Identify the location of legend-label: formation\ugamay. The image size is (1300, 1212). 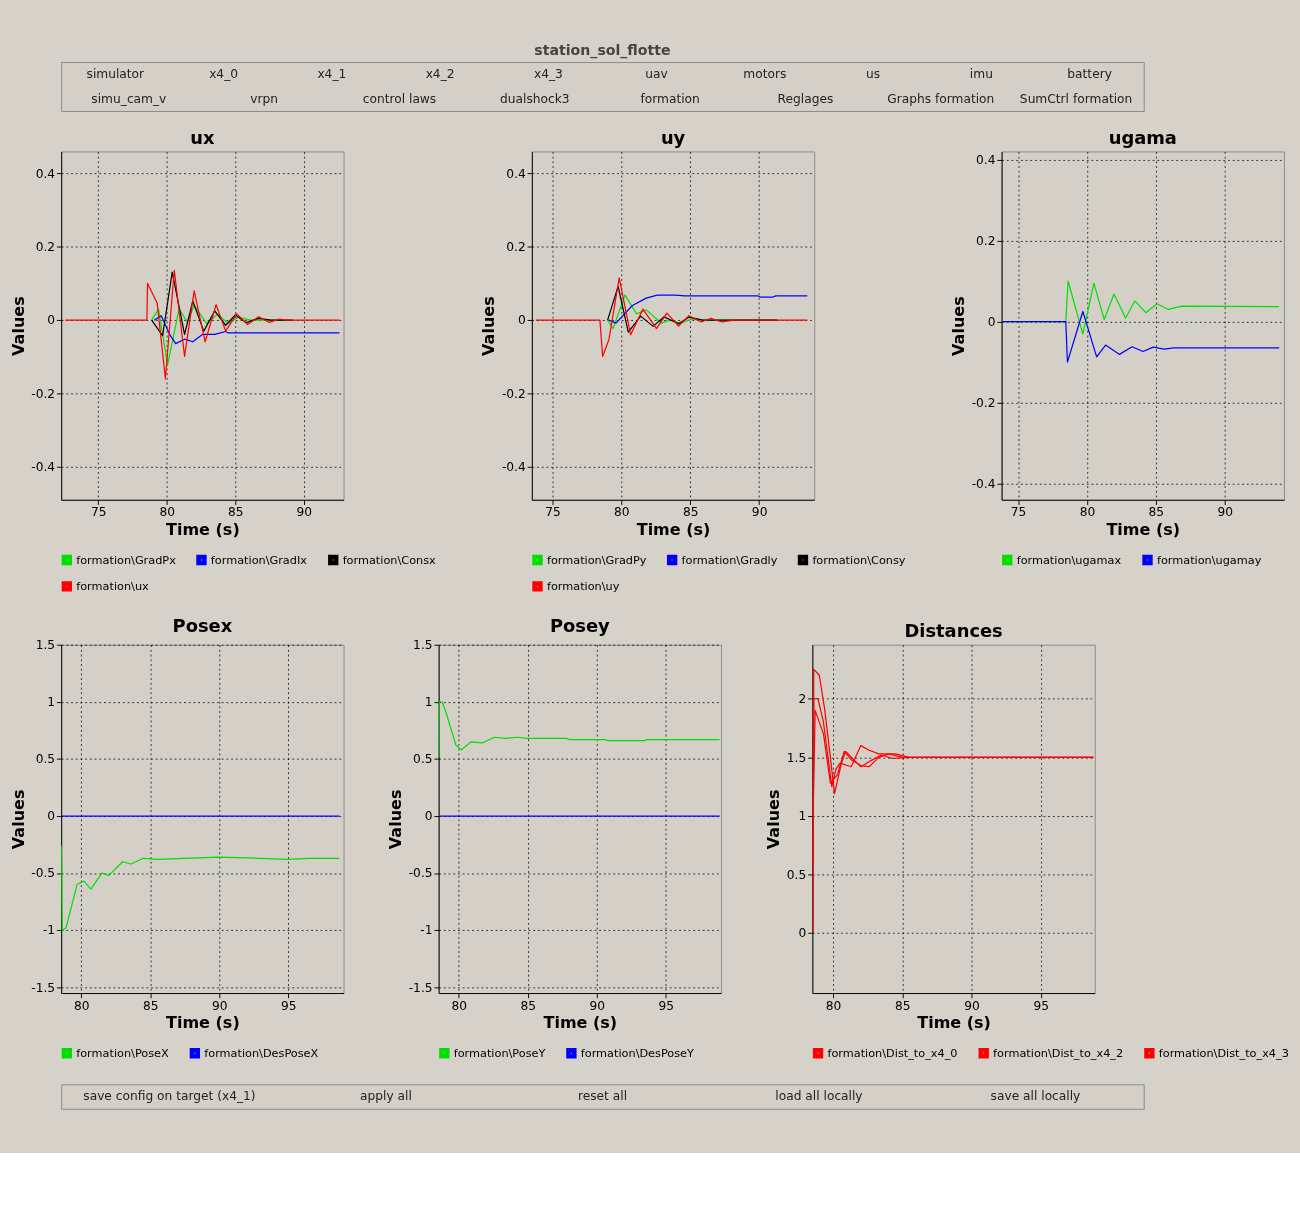
(1209, 560).